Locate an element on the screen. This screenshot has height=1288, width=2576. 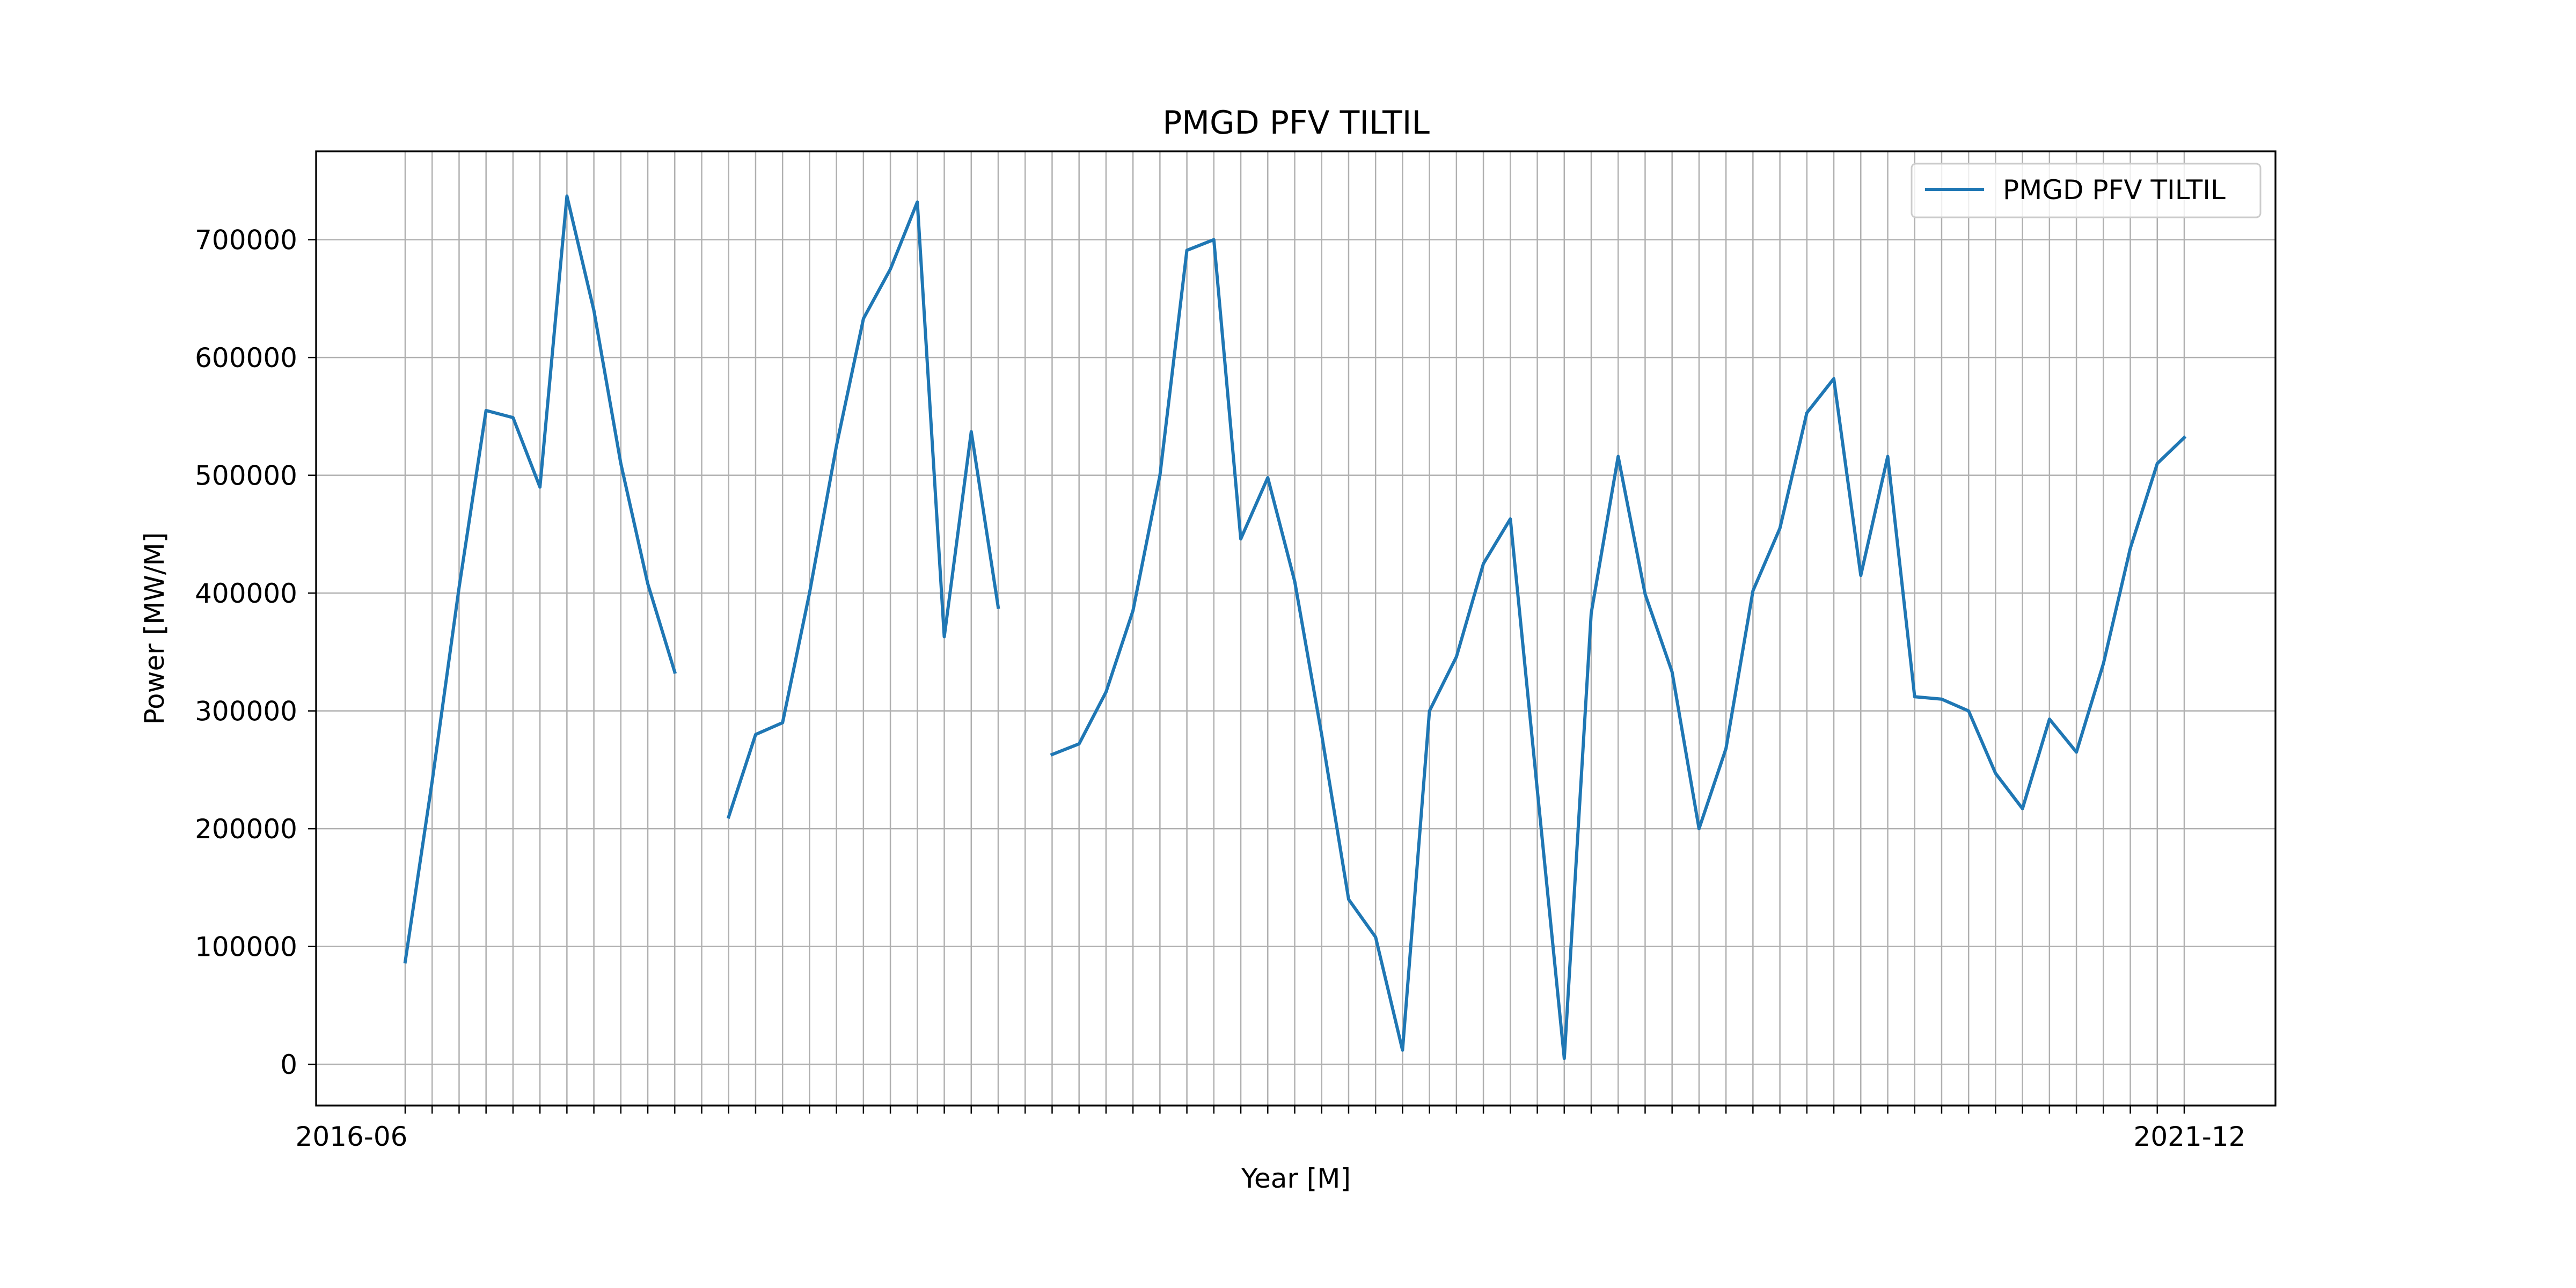
legend-box is located at coordinates (2086, 190).